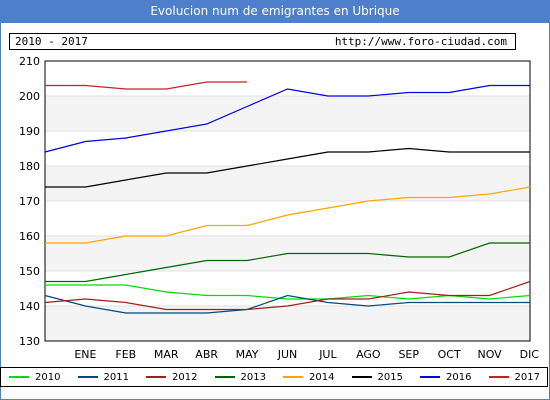 This screenshot has height=400, width=550. I want to click on y-tick-label: 180, so click(29, 166).